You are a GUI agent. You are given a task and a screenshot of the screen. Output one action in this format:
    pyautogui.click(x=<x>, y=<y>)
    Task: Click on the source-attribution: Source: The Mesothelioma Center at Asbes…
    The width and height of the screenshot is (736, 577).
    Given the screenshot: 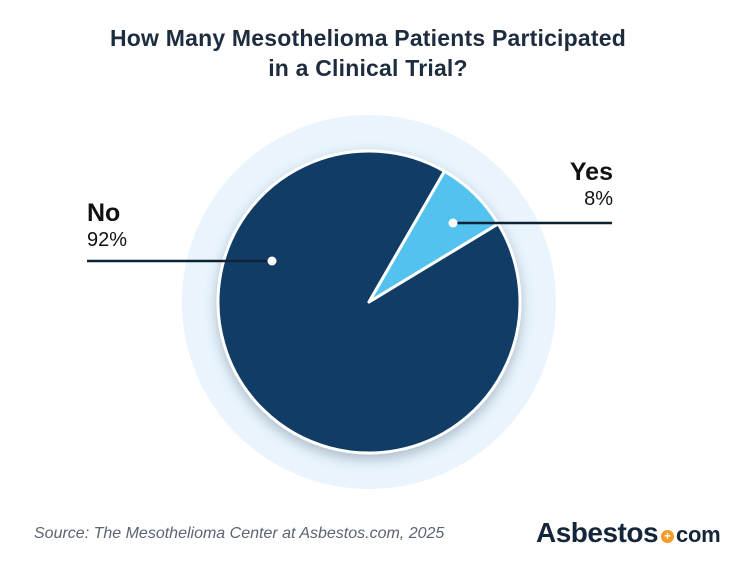 What is the action you would take?
    pyautogui.click(x=239, y=533)
    